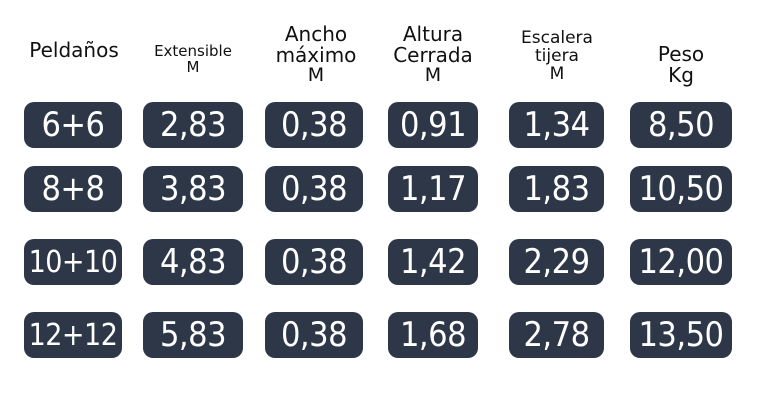  Describe the element at coordinates (73, 262) in the screenshot. I see `cell-peldanos: 10+10` at that location.